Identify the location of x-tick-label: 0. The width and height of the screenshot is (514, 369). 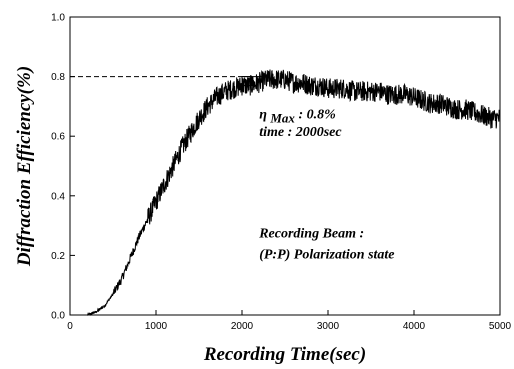
(70, 326).